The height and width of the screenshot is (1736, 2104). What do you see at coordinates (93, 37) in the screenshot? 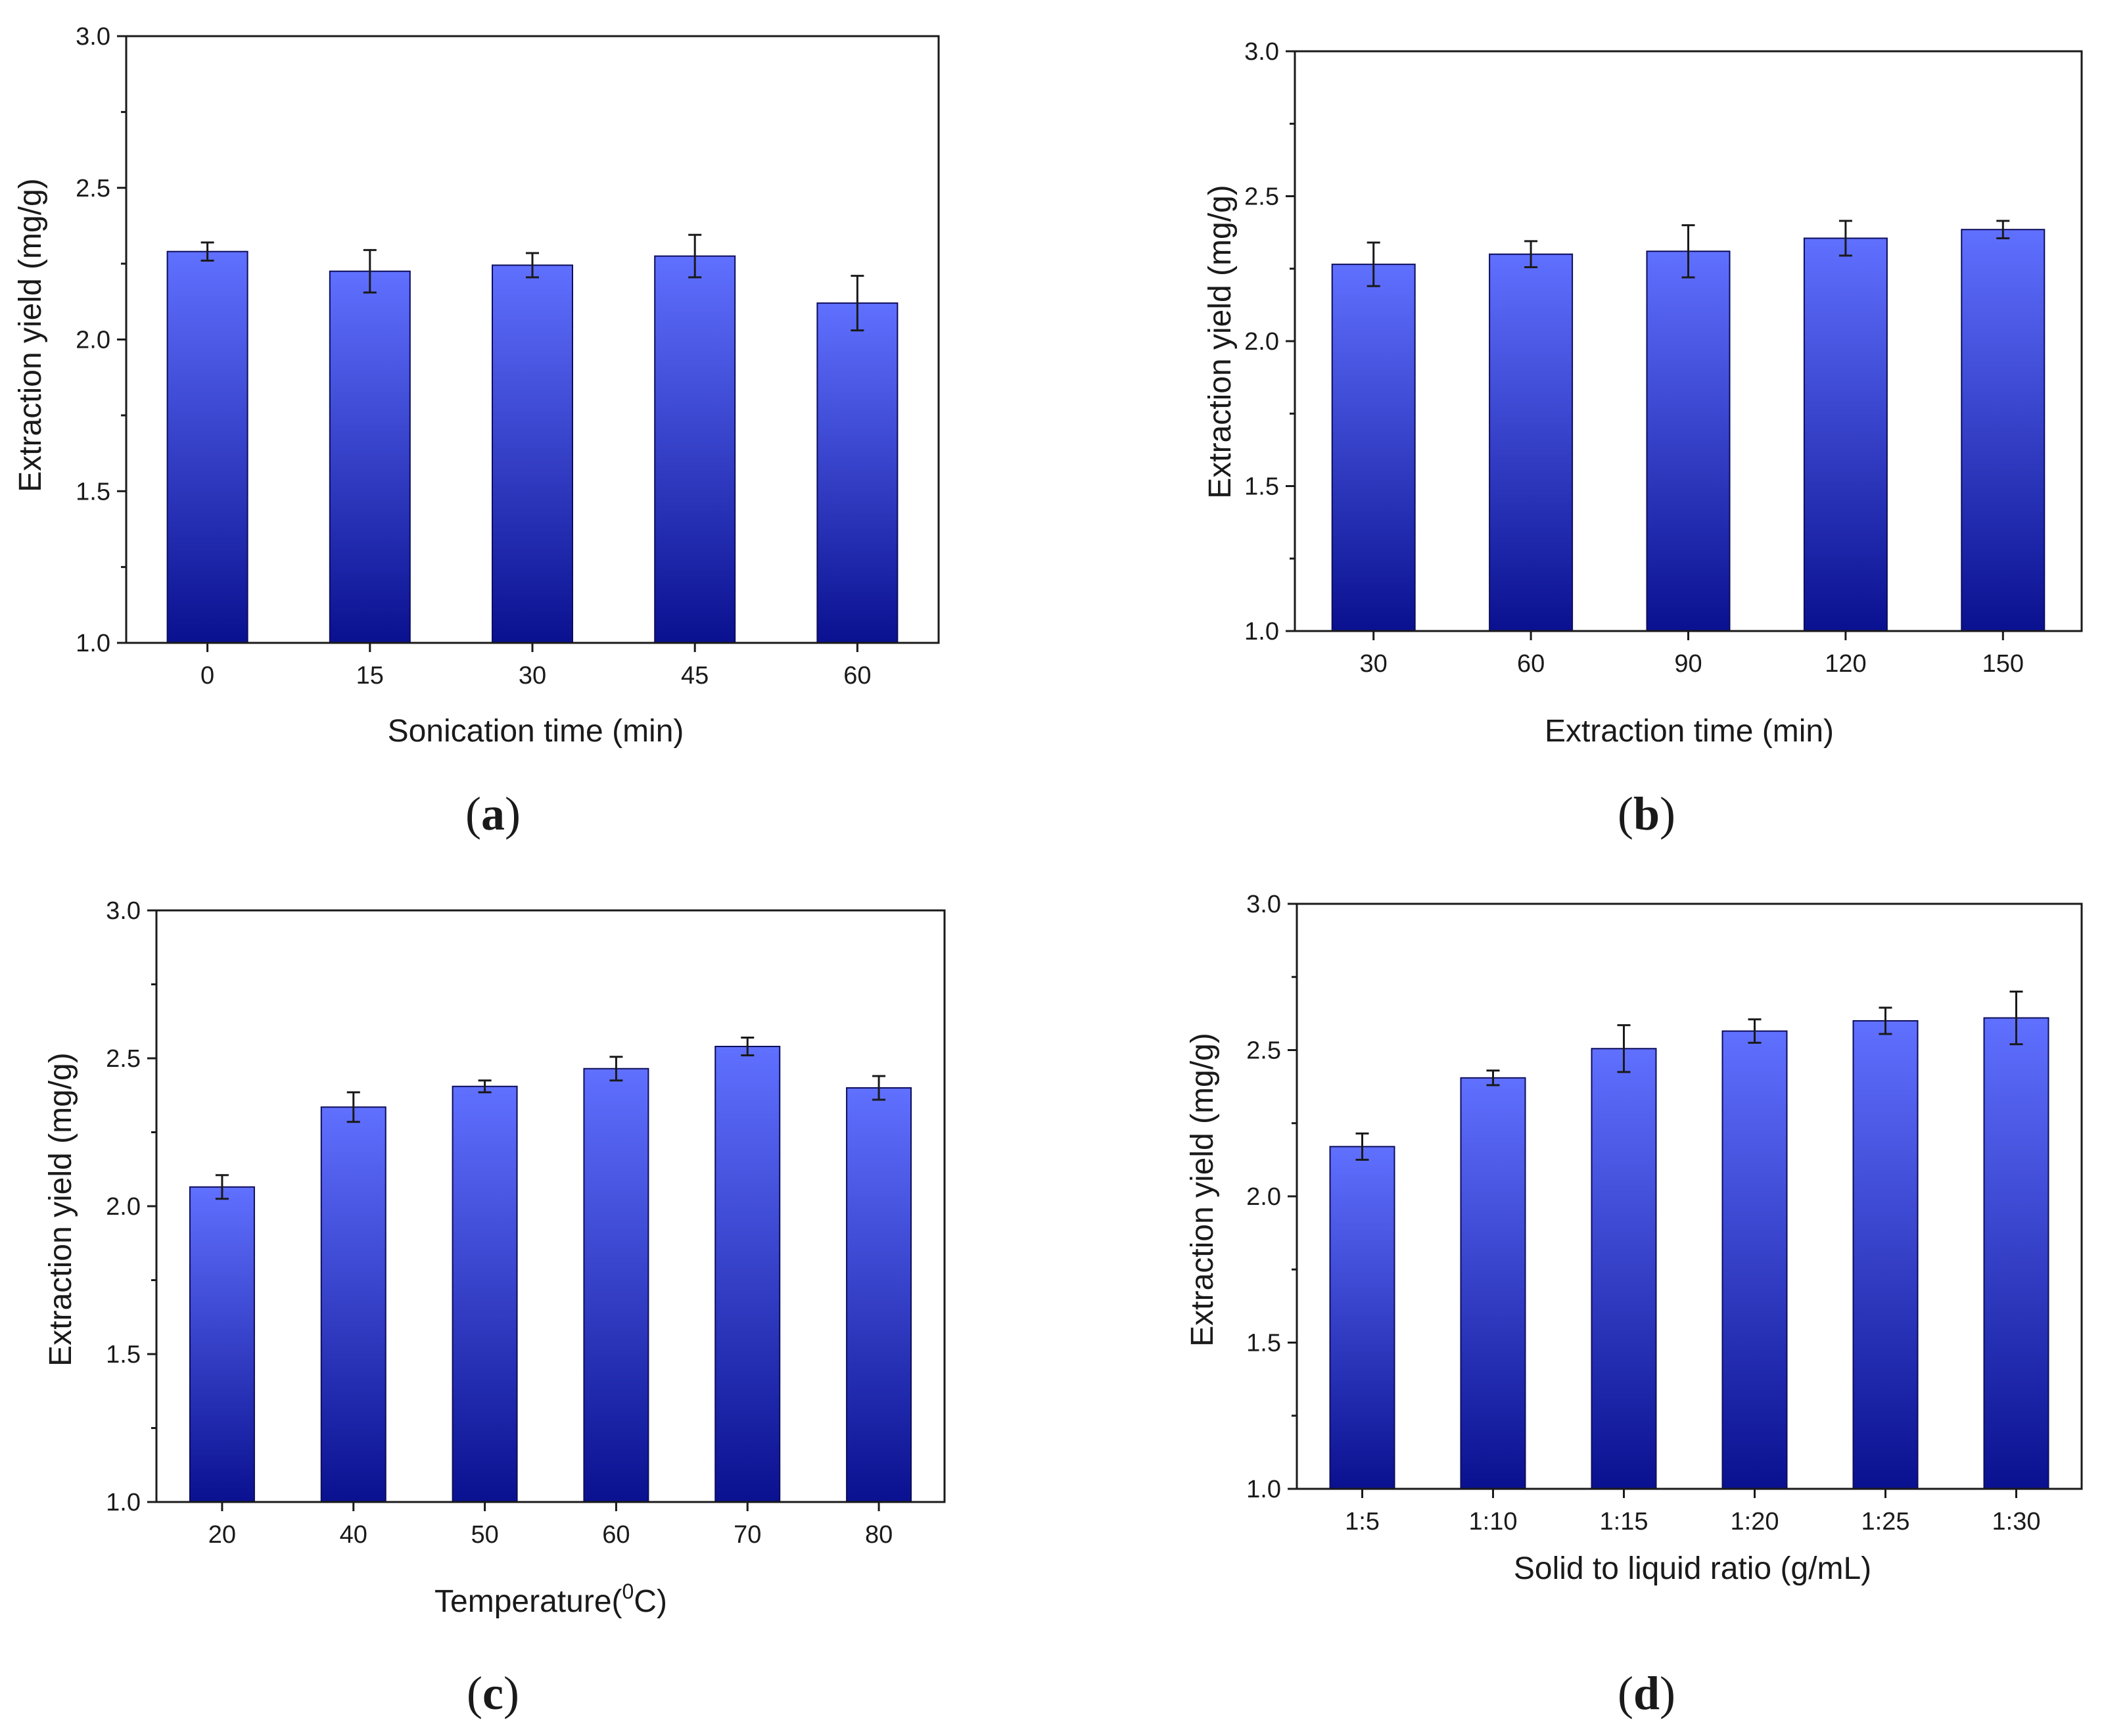
I see `y-tick-label-a-4: 3.0` at bounding box center [93, 37].